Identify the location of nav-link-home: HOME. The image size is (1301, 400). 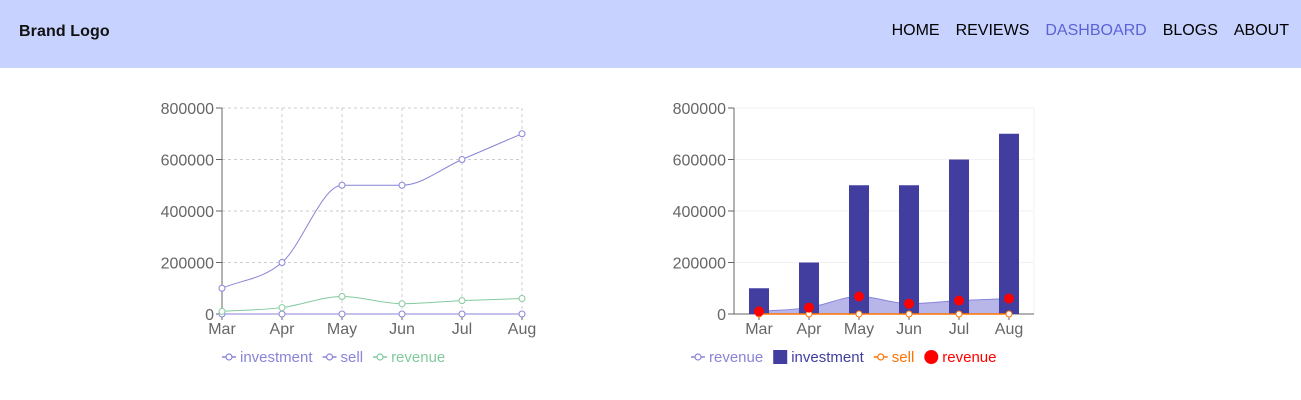
(915, 30).